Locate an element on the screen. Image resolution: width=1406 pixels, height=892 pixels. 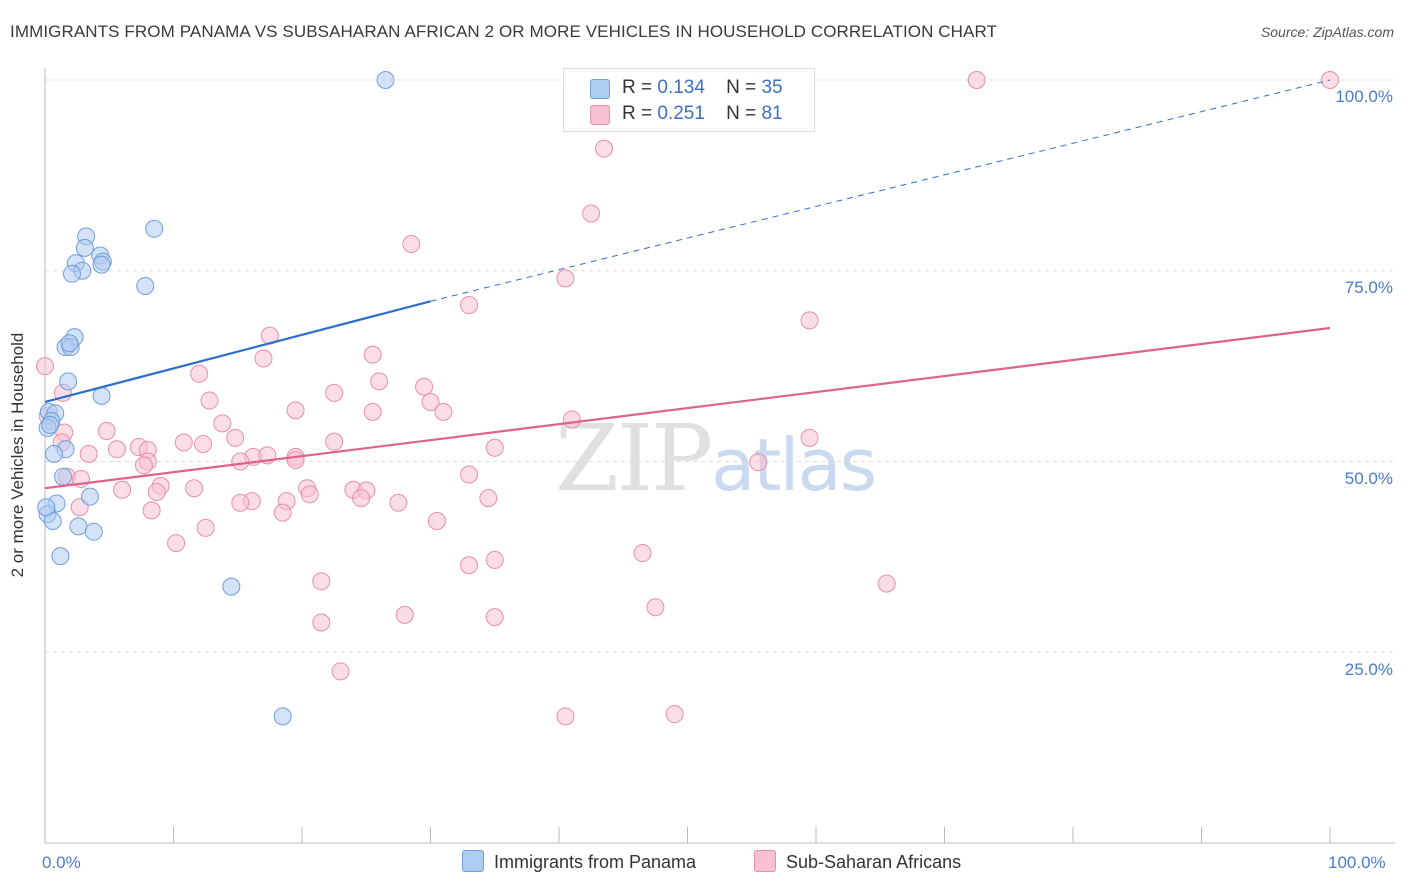
legend-stats-subsaharan: R = 0.251 N = 81 is located at coordinates (702, 113).